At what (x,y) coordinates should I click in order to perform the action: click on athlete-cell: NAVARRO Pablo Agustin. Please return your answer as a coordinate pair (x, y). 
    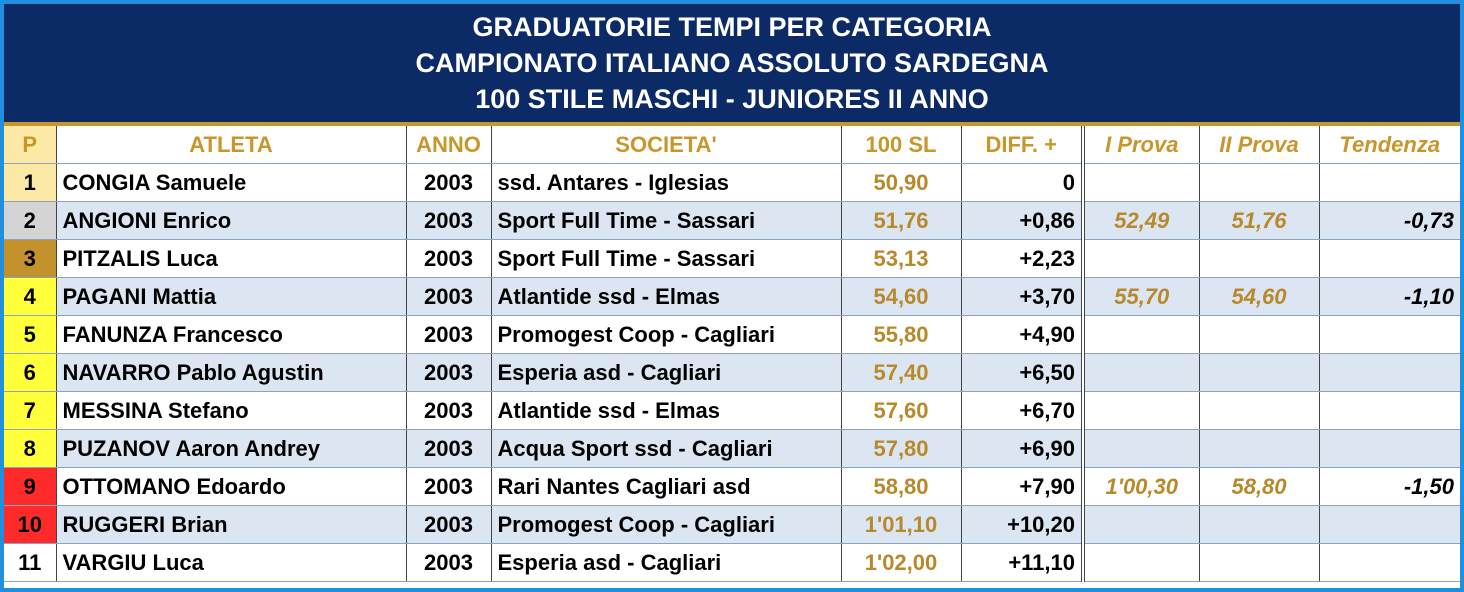
    Looking at the image, I should click on (230, 372).